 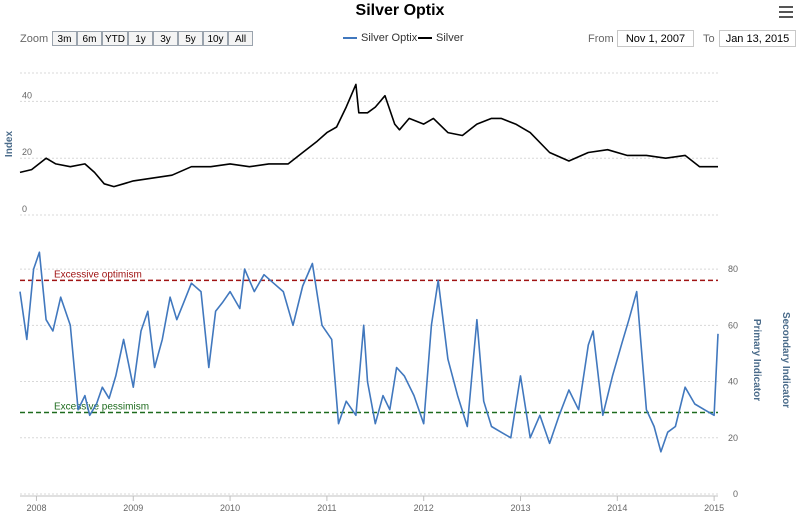 What do you see at coordinates (89, 38) in the screenshot?
I see `zoom-6m-button: 6m` at bounding box center [89, 38].